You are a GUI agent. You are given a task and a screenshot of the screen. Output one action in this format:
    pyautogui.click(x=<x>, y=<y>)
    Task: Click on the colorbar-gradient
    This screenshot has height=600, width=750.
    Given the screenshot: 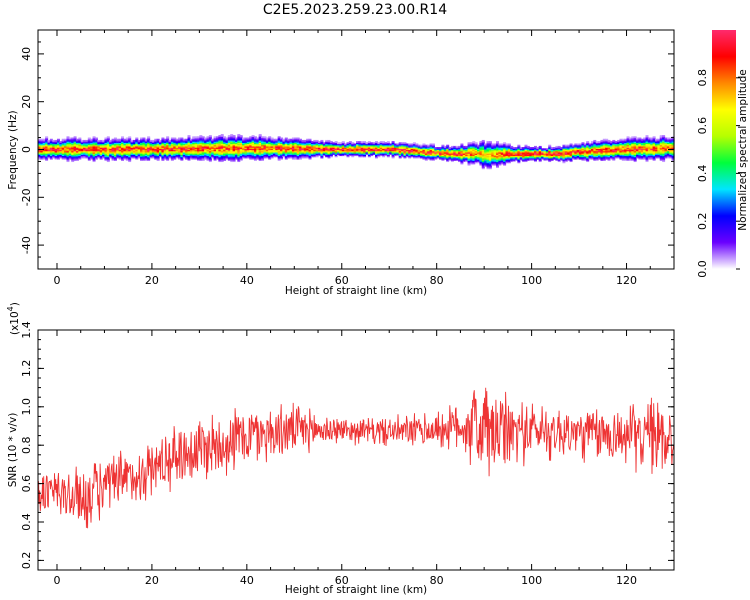 What is the action you would take?
    pyautogui.click(x=724, y=149)
    